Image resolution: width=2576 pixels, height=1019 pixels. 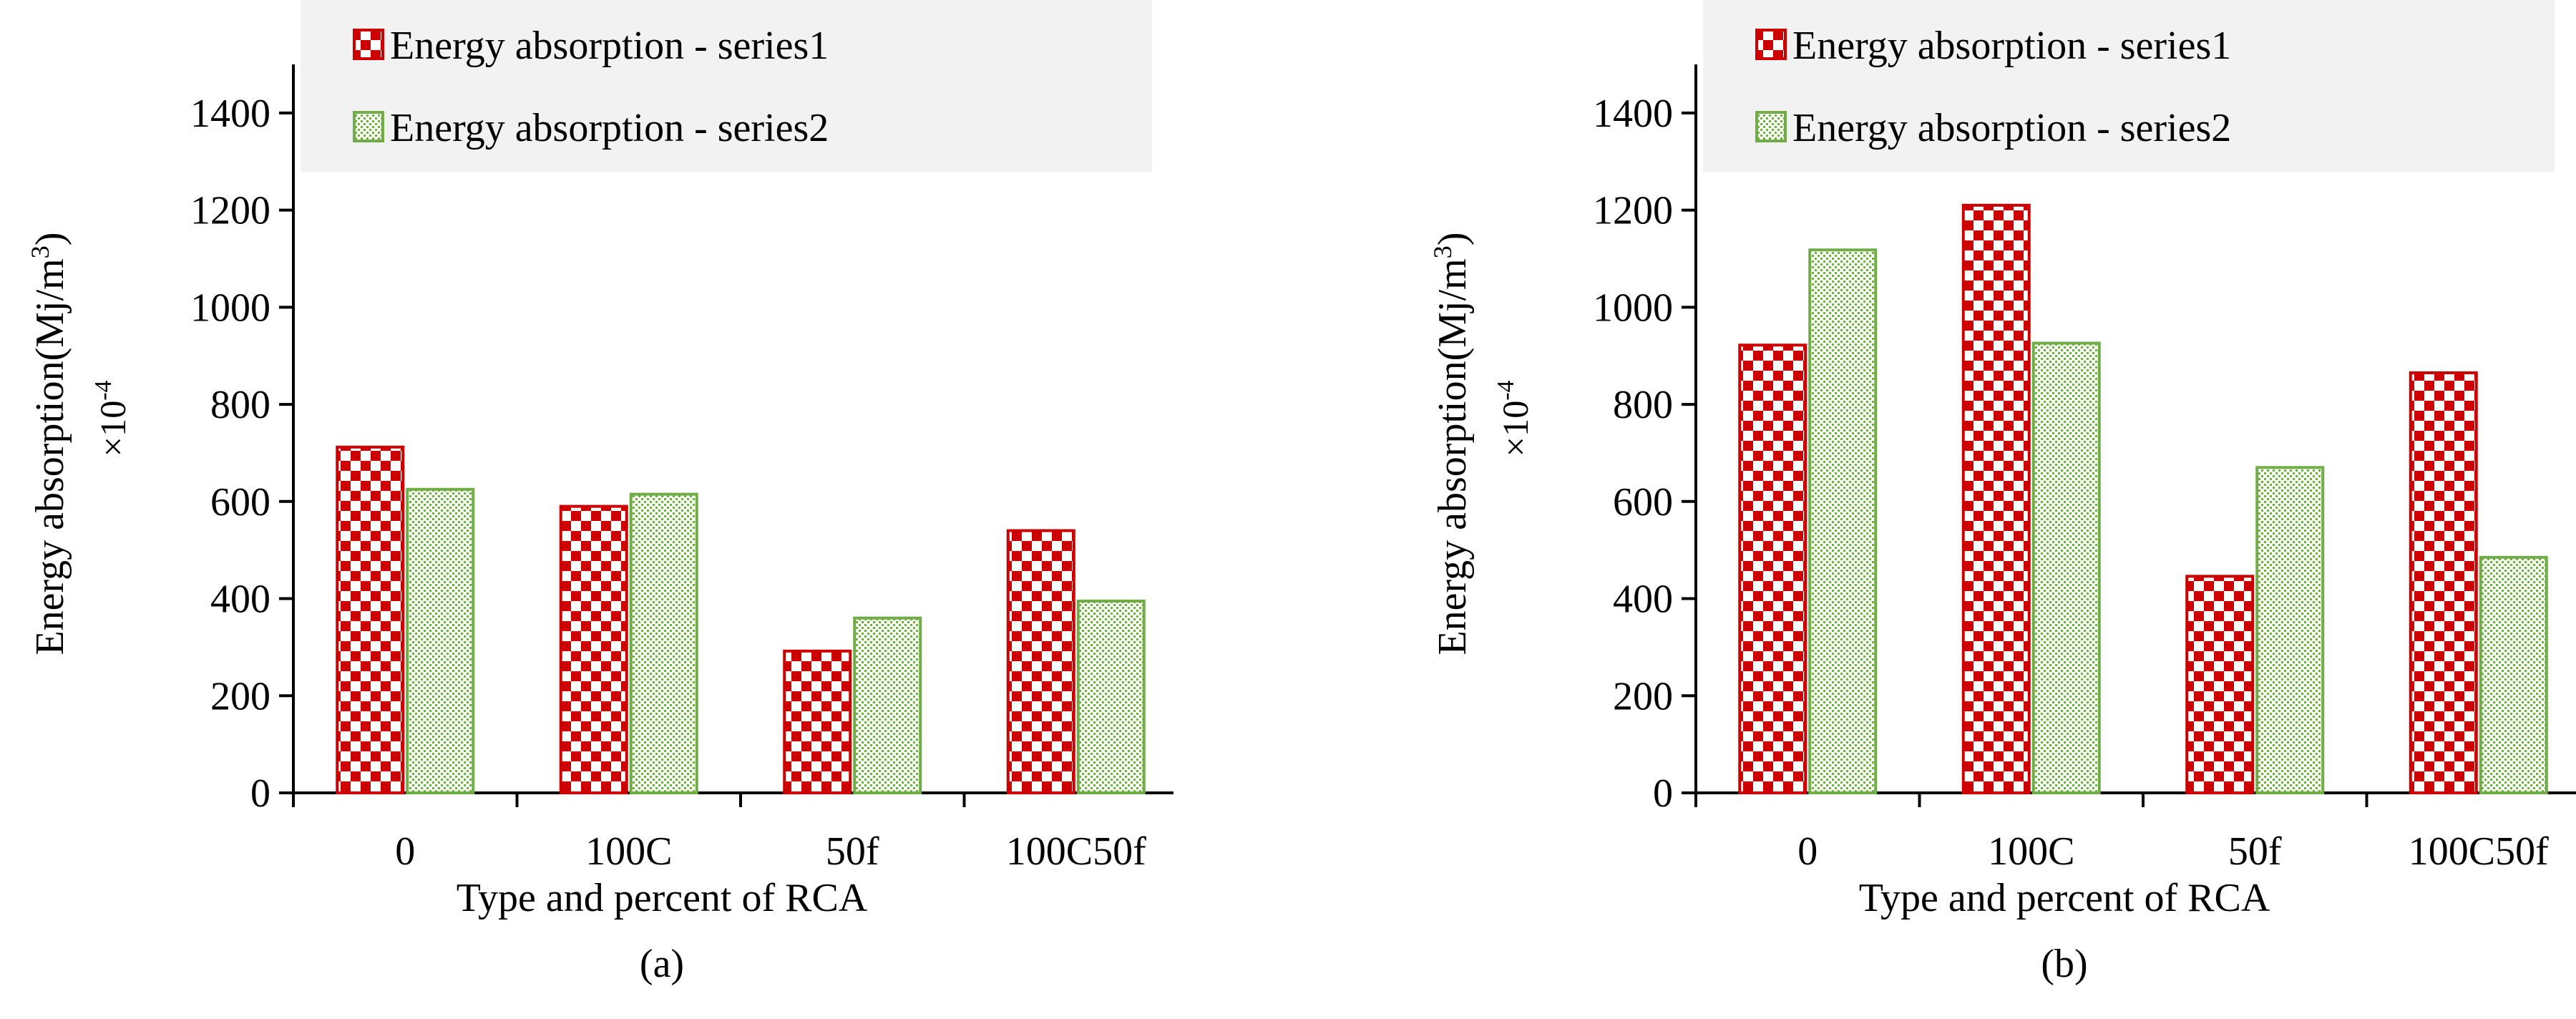 What do you see at coordinates (662, 964) in the screenshot?
I see `panel-label: (a)` at bounding box center [662, 964].